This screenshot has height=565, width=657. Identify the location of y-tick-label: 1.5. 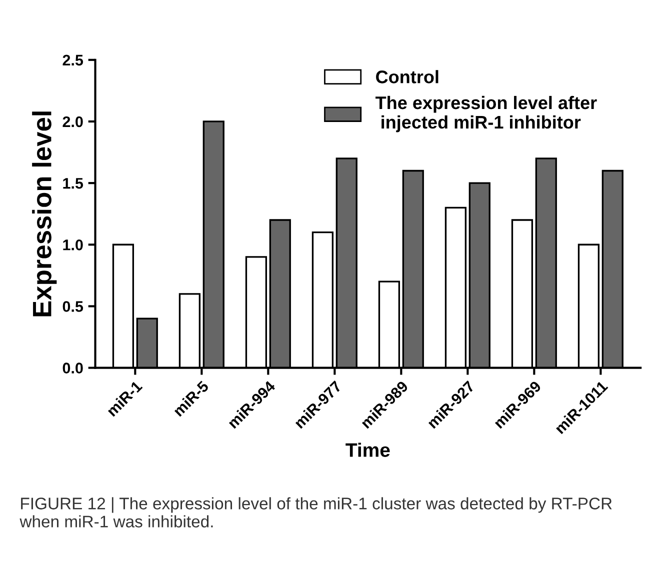
(73, 183).